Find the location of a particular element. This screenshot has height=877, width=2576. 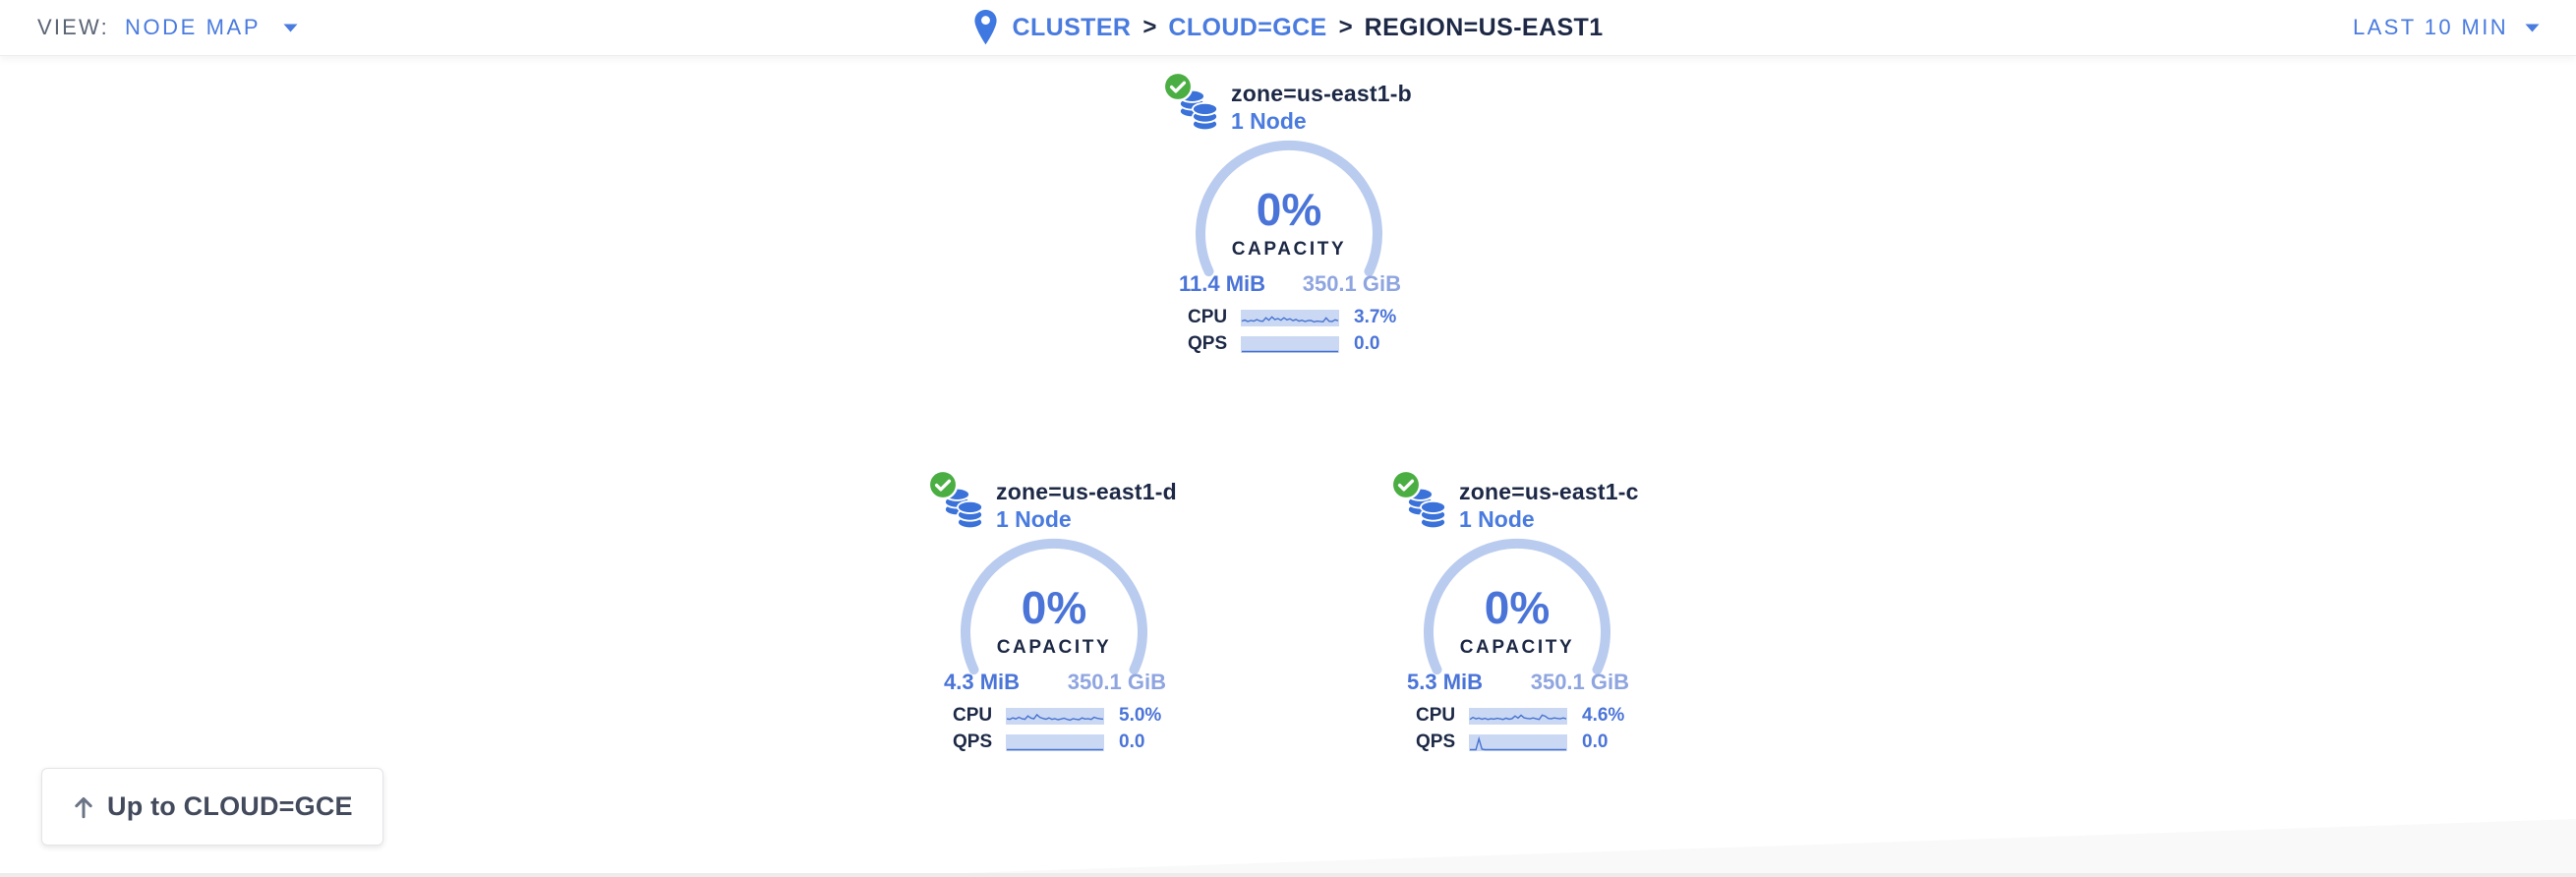

cpu-metric-row: CPU 3.7% is located at coordinates (1292, 317).